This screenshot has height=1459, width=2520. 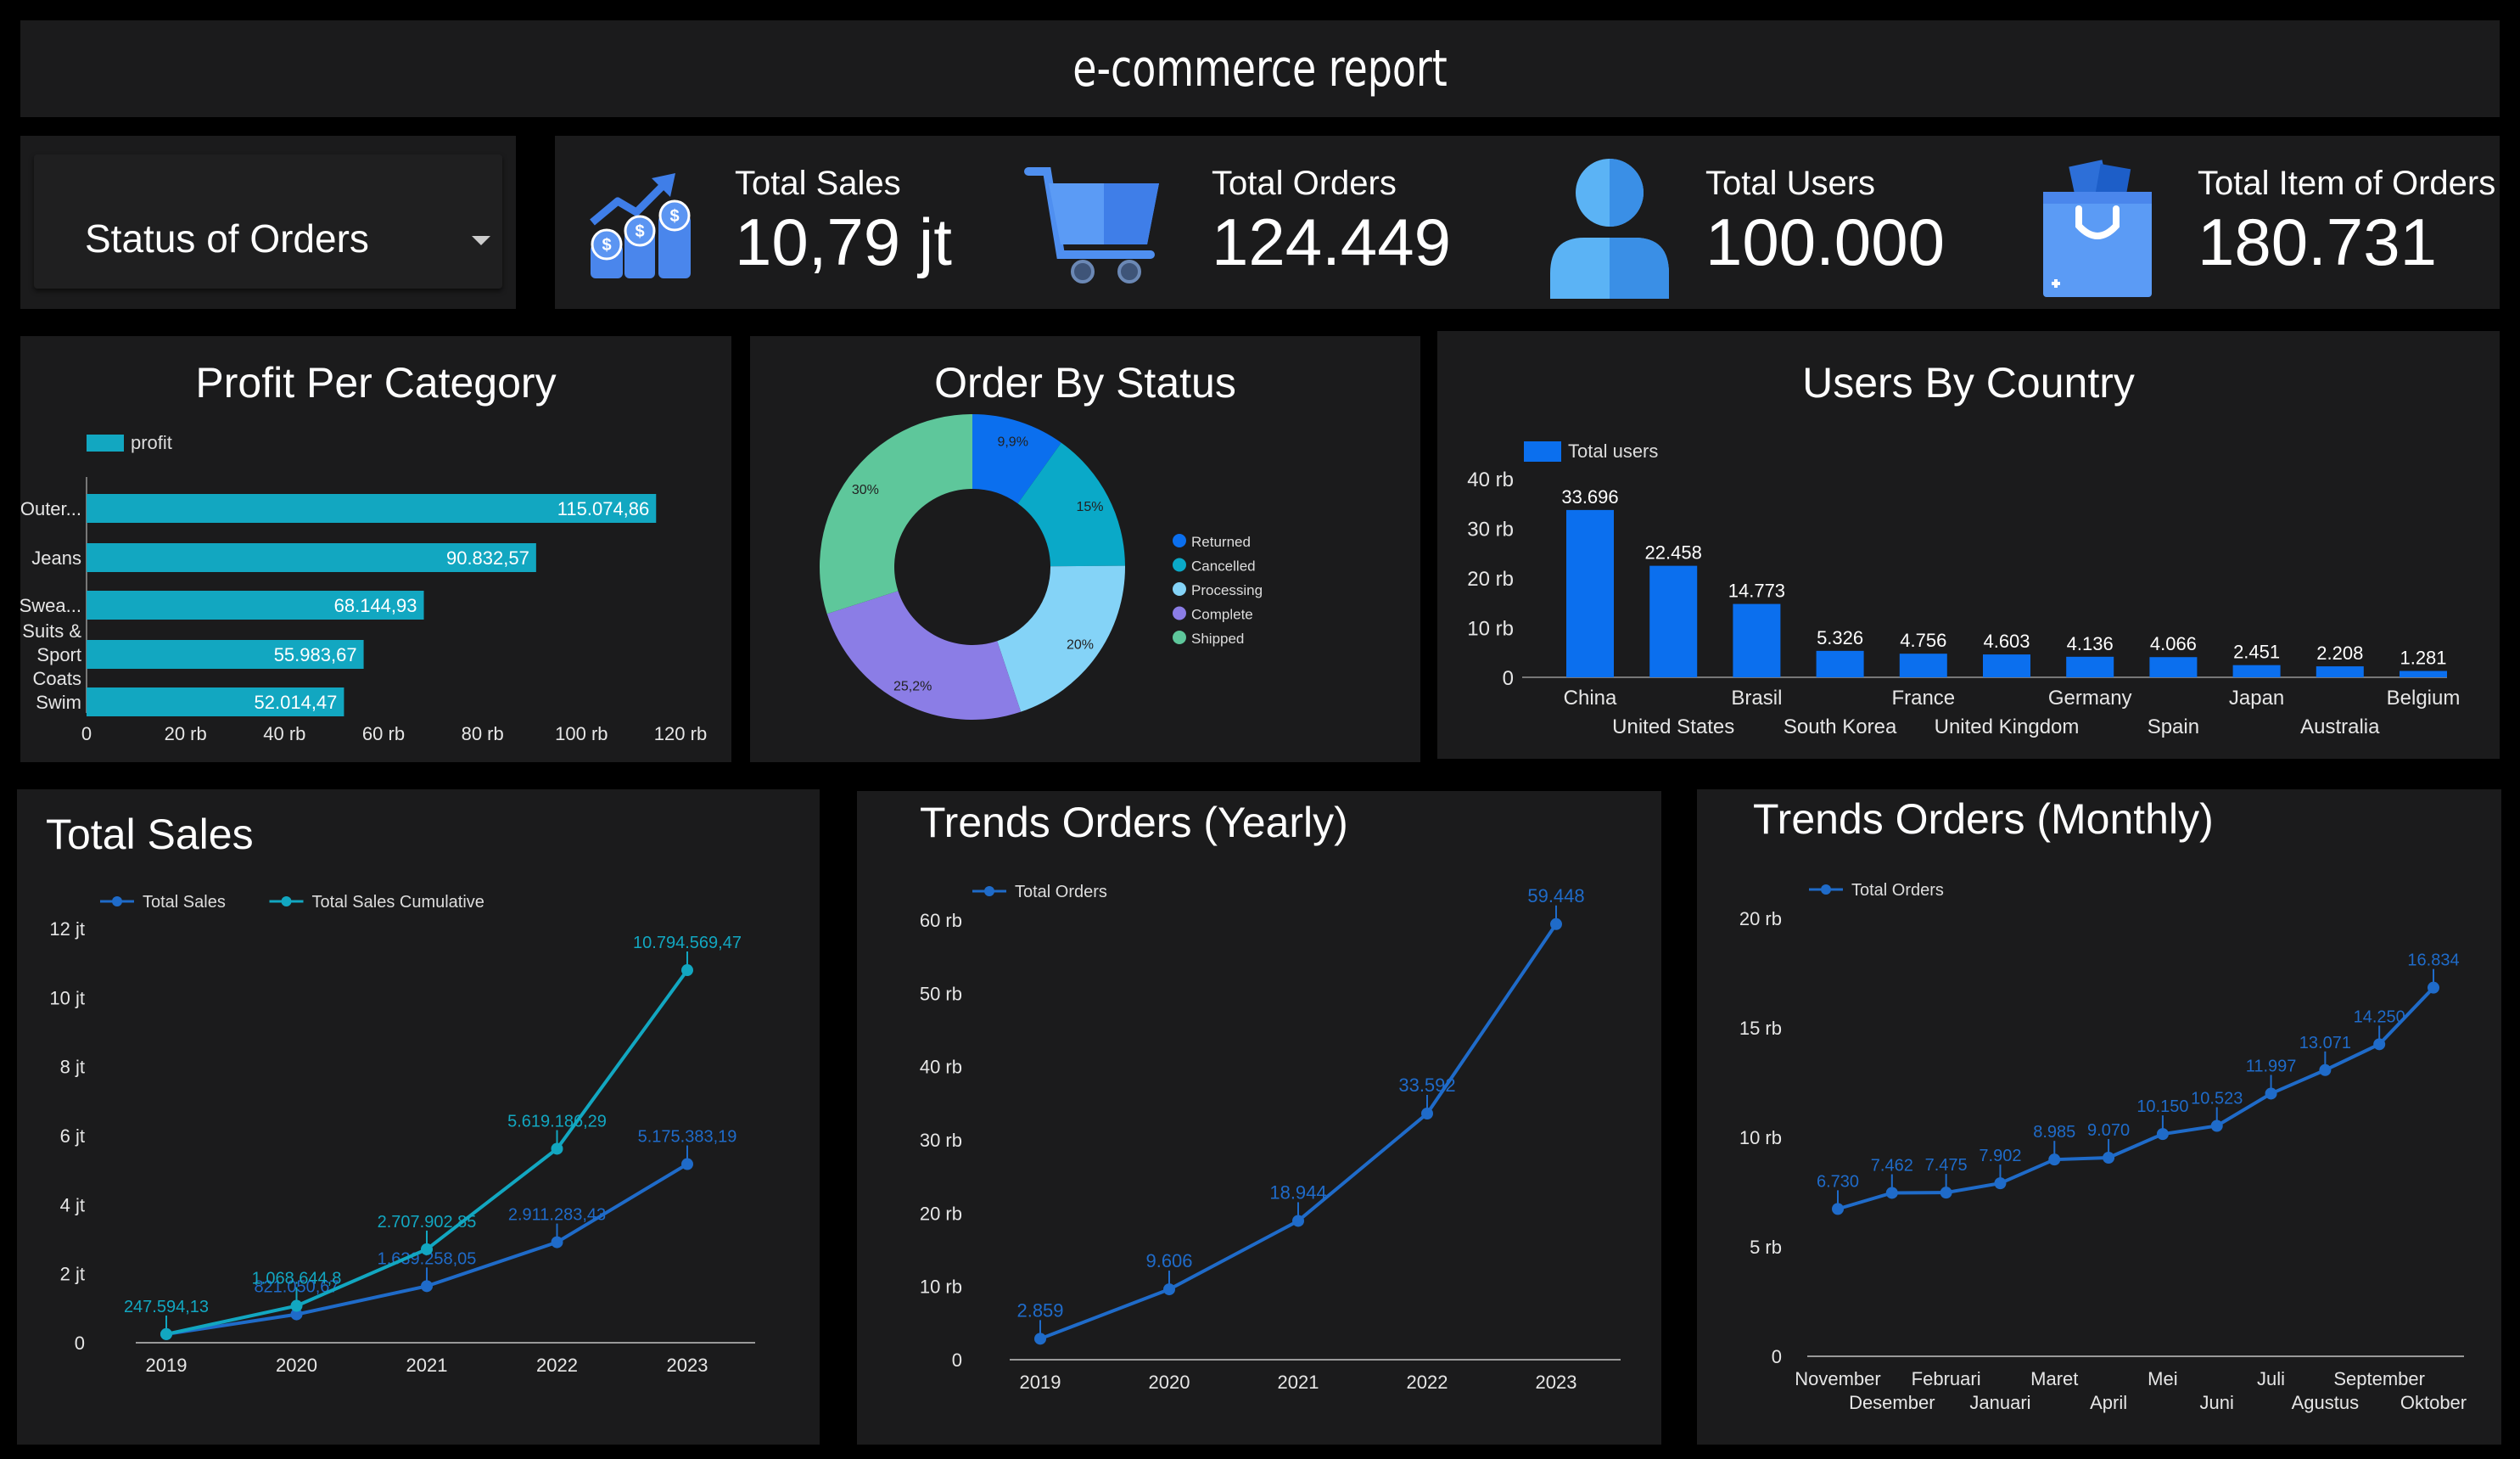 I want to click on data-label: 59.448, so click(x=1555, y=895).